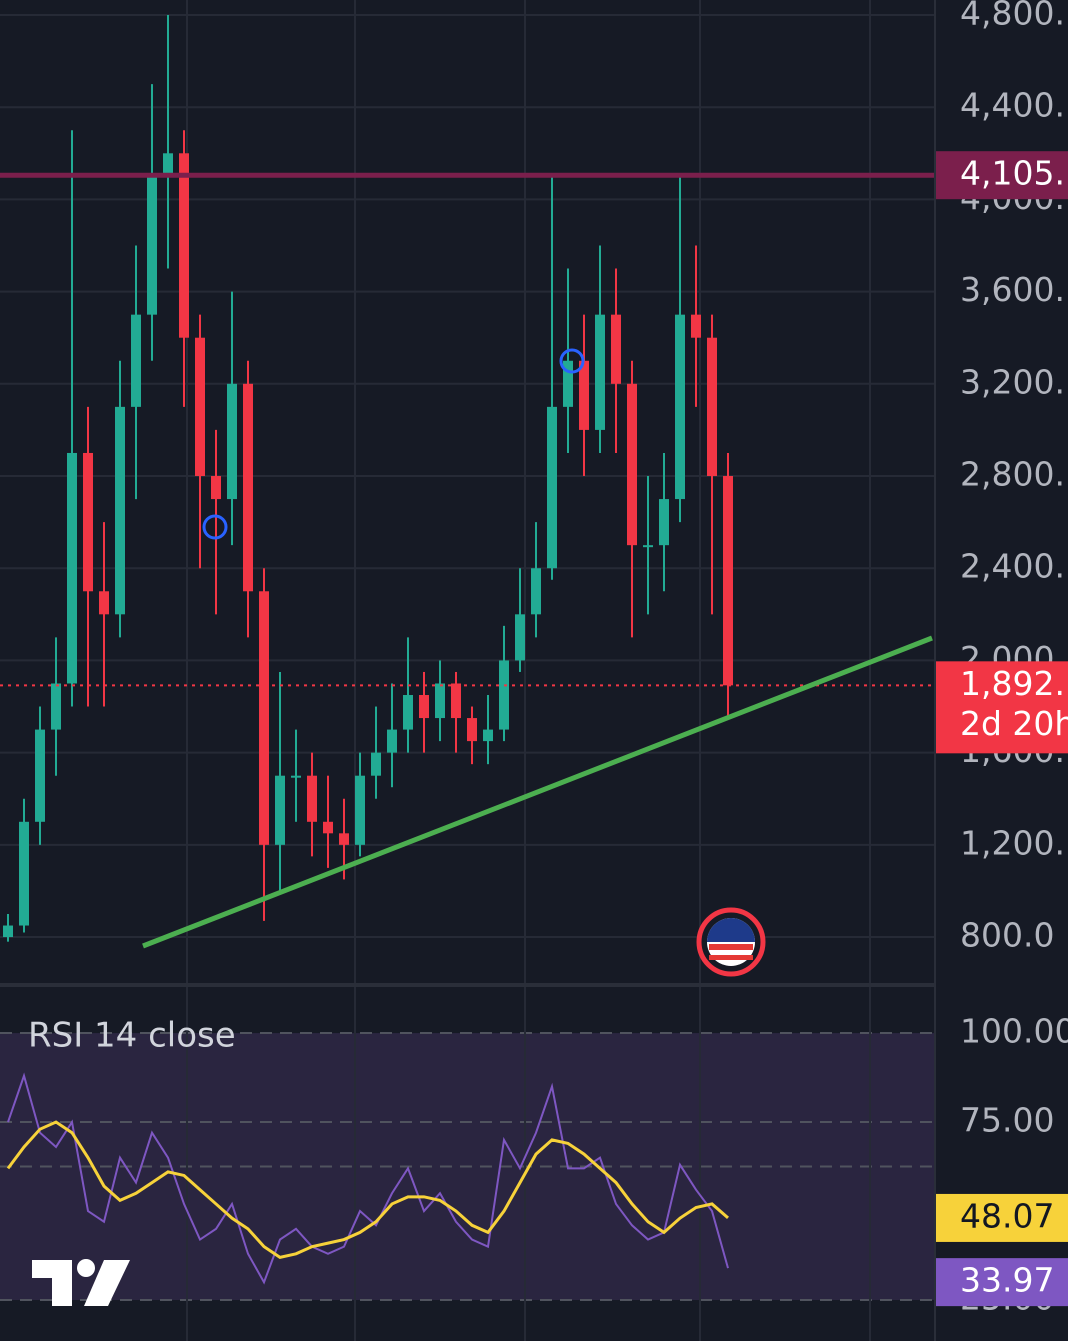 This screenshot has height=1341, width=1068. Describe the element at coordinates (132, 1036) in the screenshot. I see `indicator-title: RSI 14 close` at that location.